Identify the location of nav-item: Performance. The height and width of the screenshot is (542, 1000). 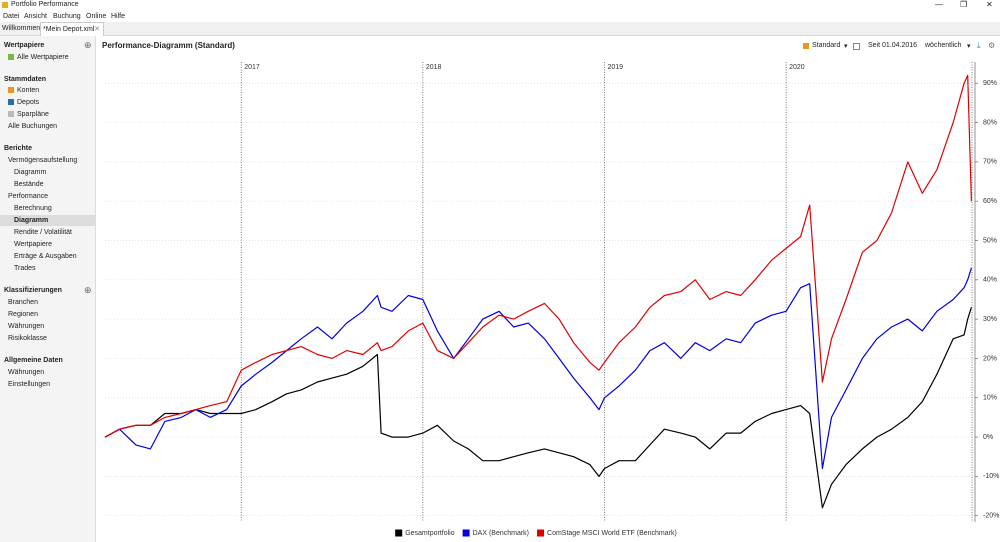
(28, 196).